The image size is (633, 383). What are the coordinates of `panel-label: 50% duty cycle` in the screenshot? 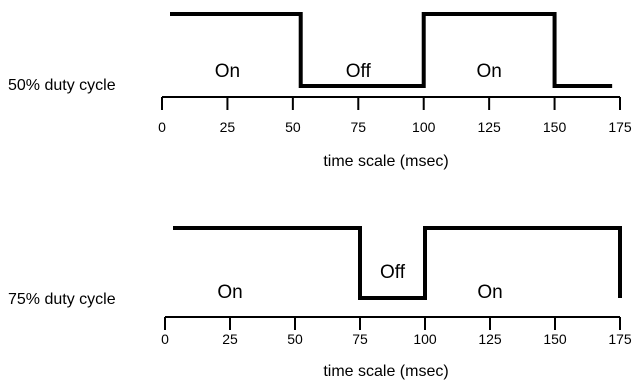 It's located at (62, 85).